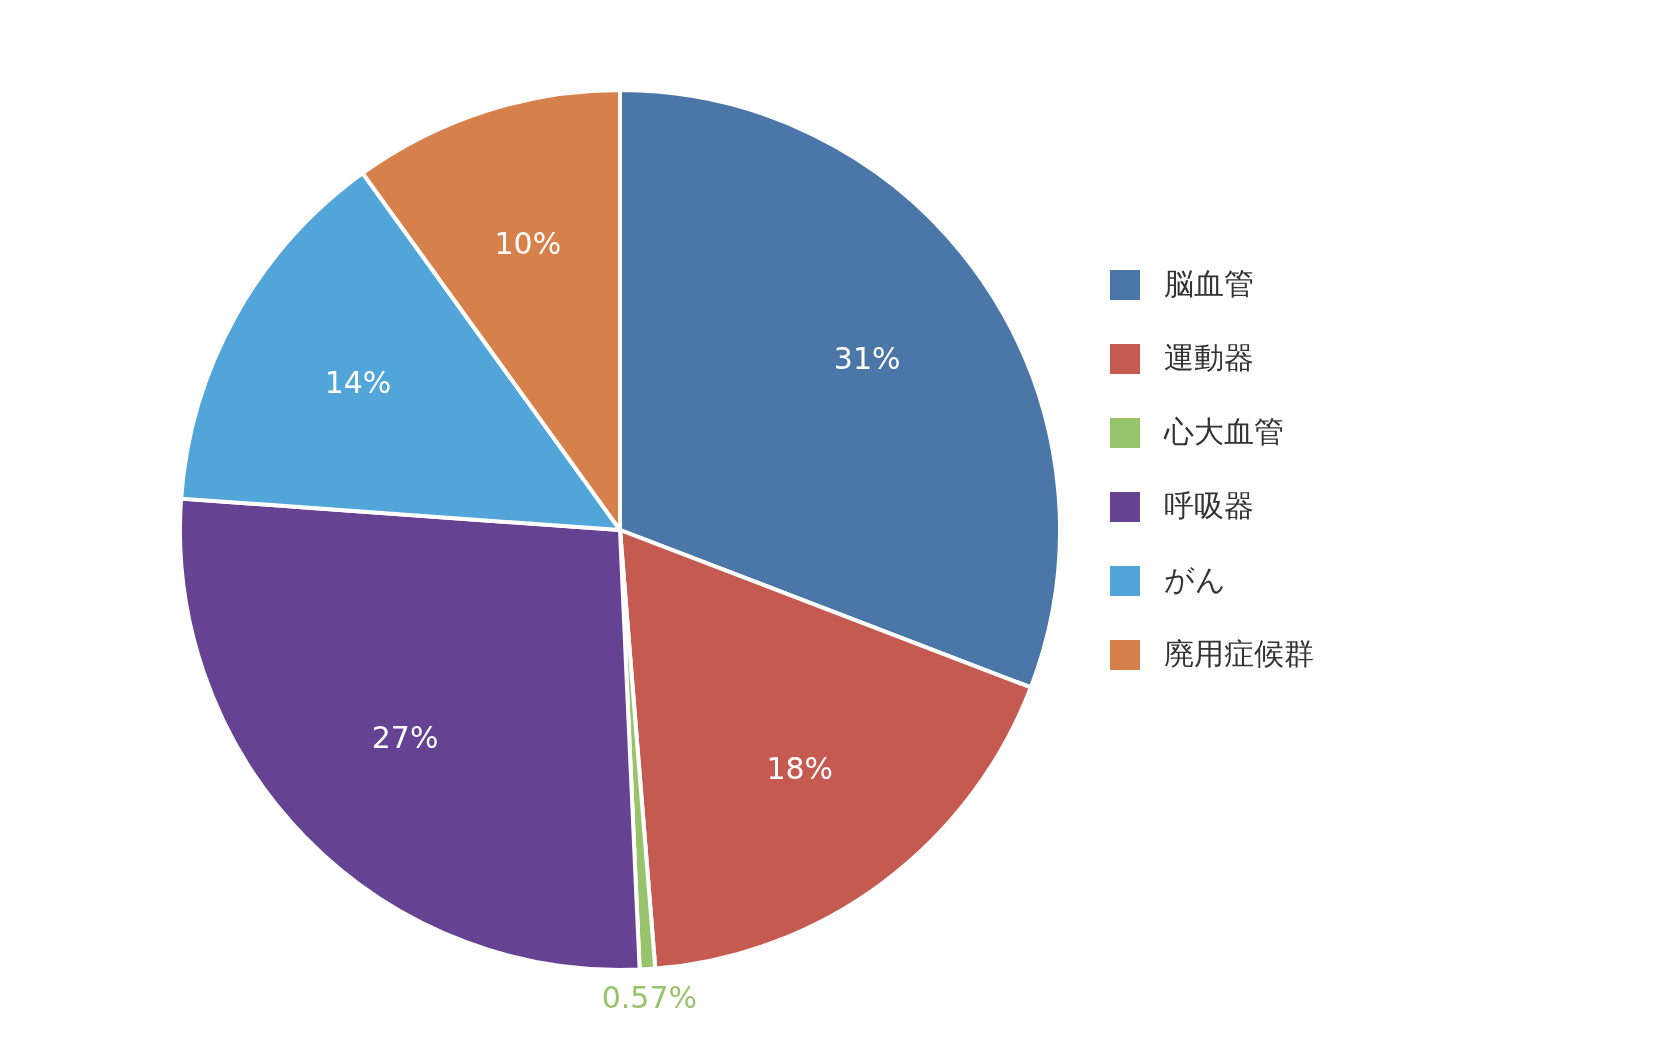  What do you see at coordinates (867, 359) in the screenshot?
I see `data-label: 31%` at bounding box center [867, 359].